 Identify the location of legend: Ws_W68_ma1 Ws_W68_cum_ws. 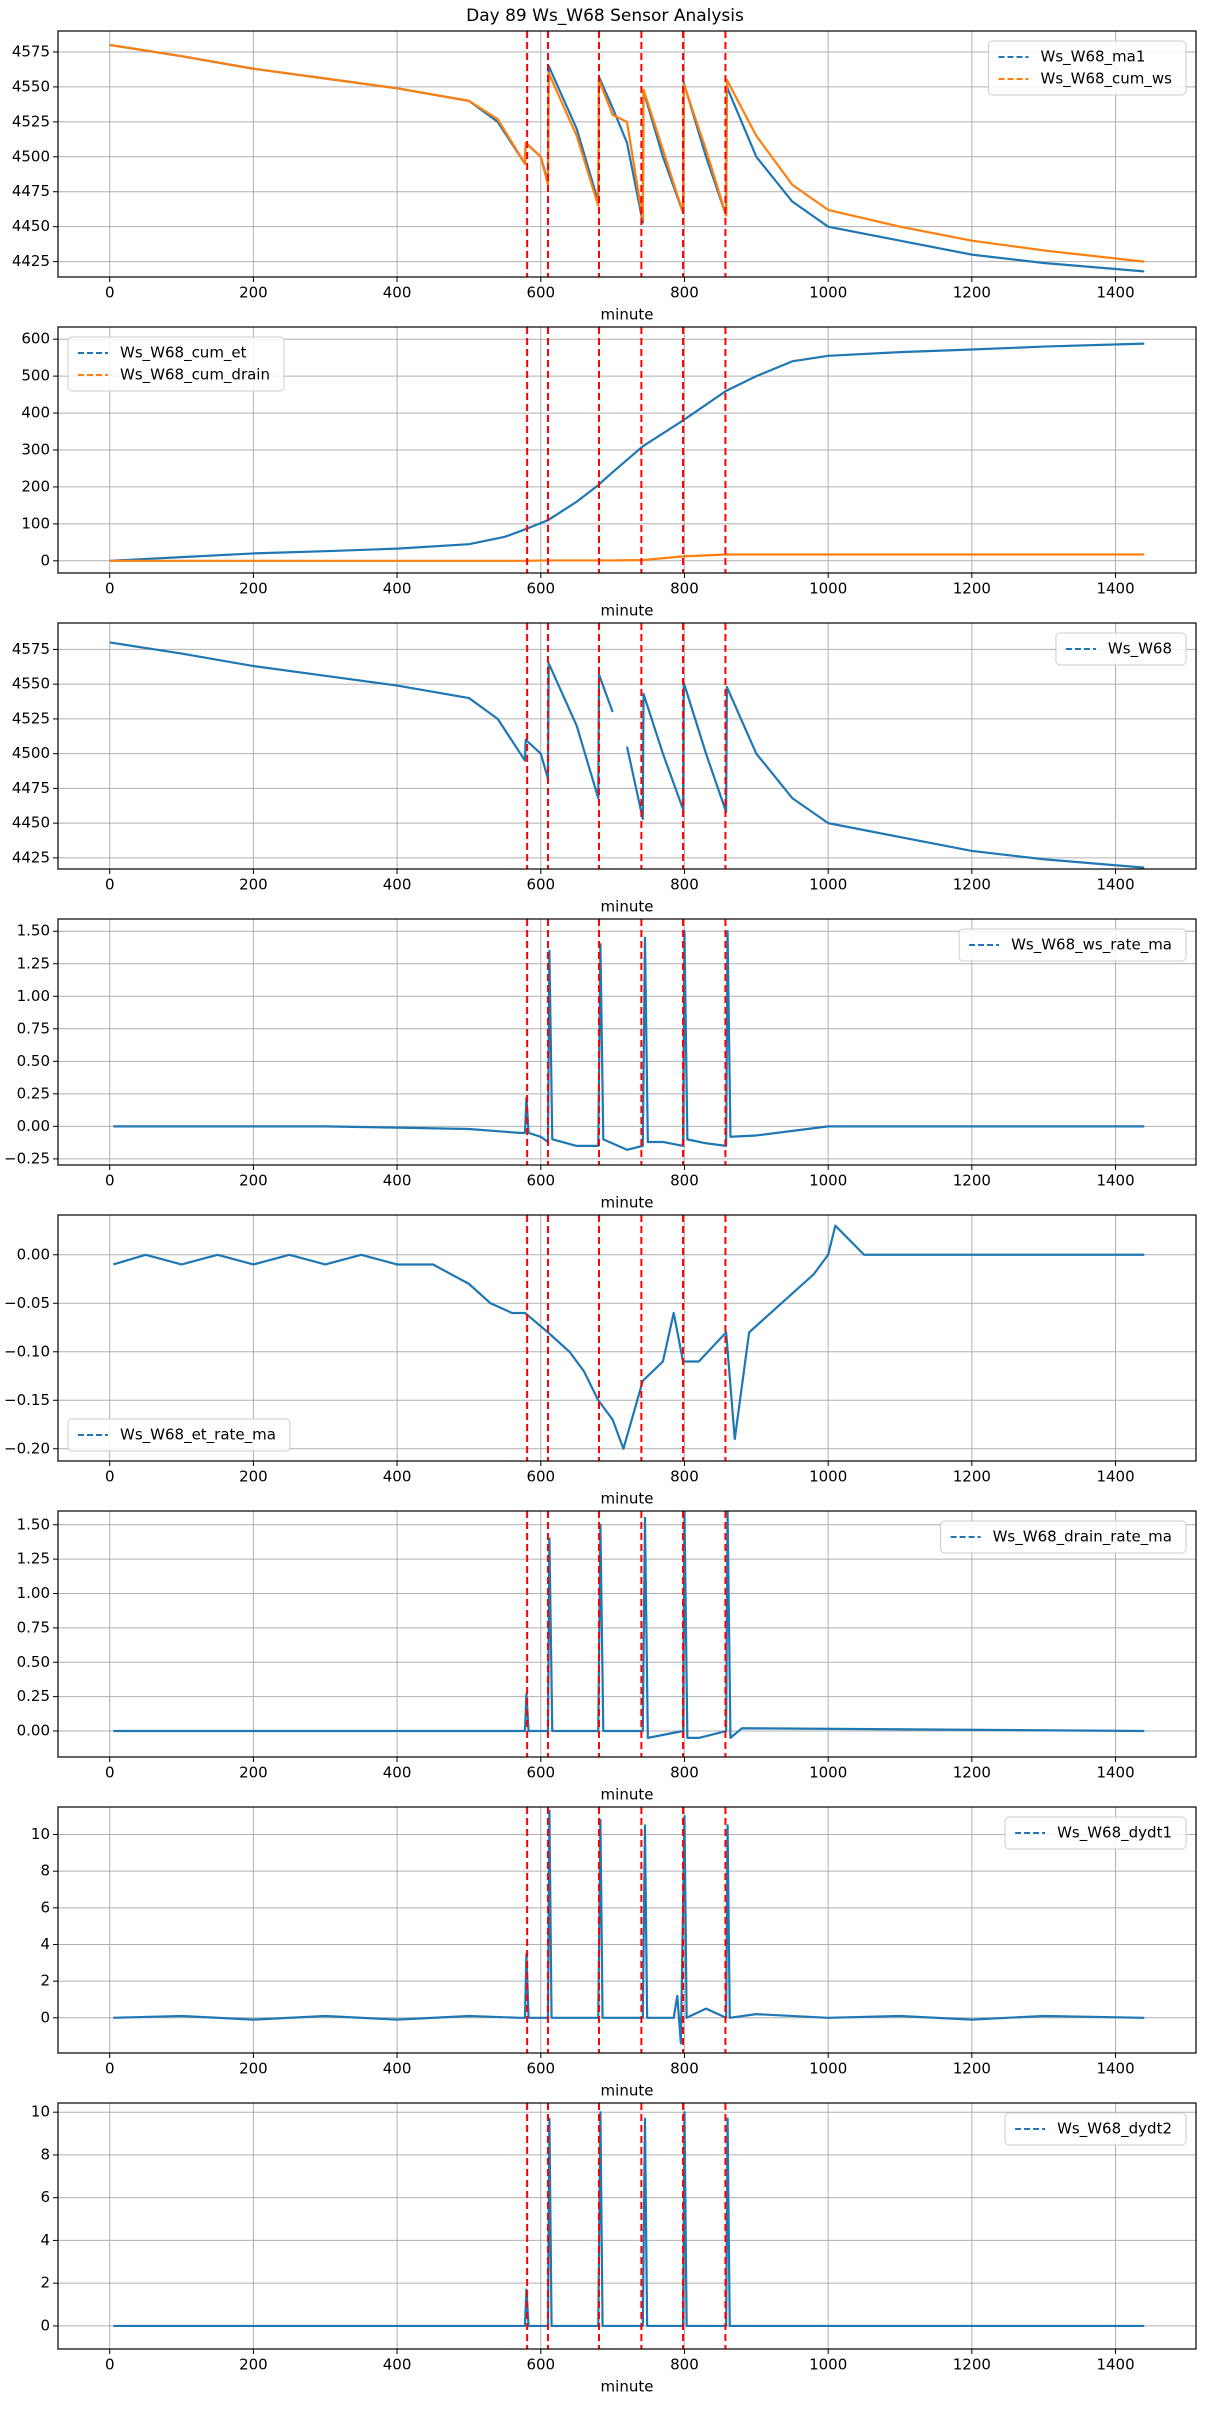
(1087, 68).